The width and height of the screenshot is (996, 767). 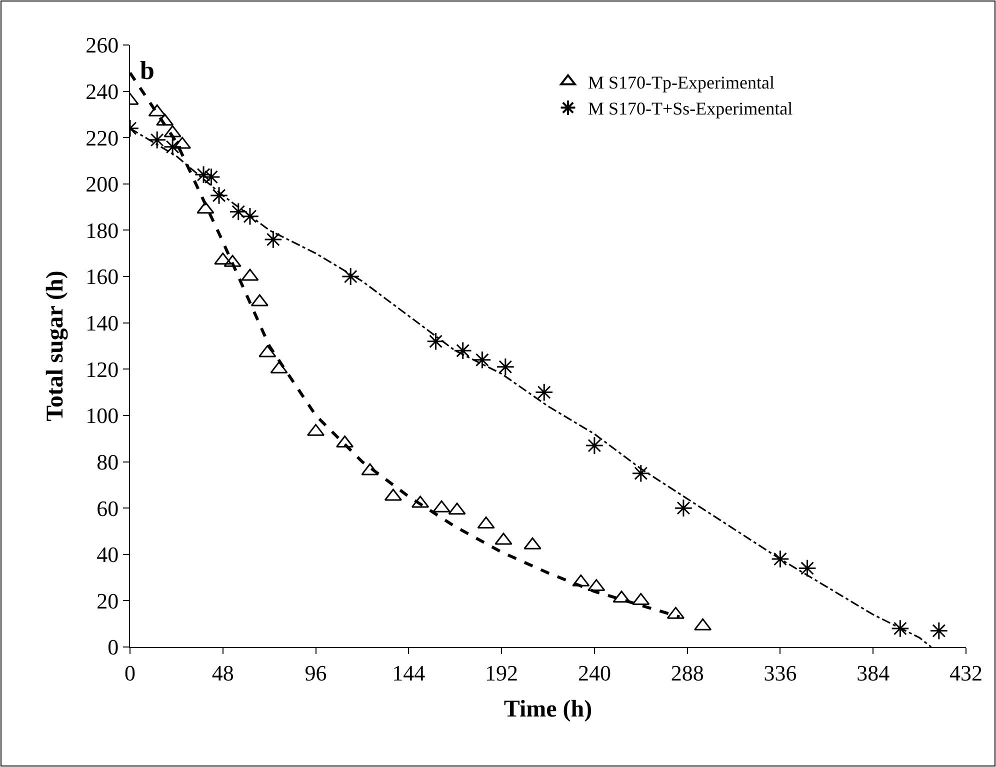 I want to click on x-tick-label: 384, so click(x=873, y=673).